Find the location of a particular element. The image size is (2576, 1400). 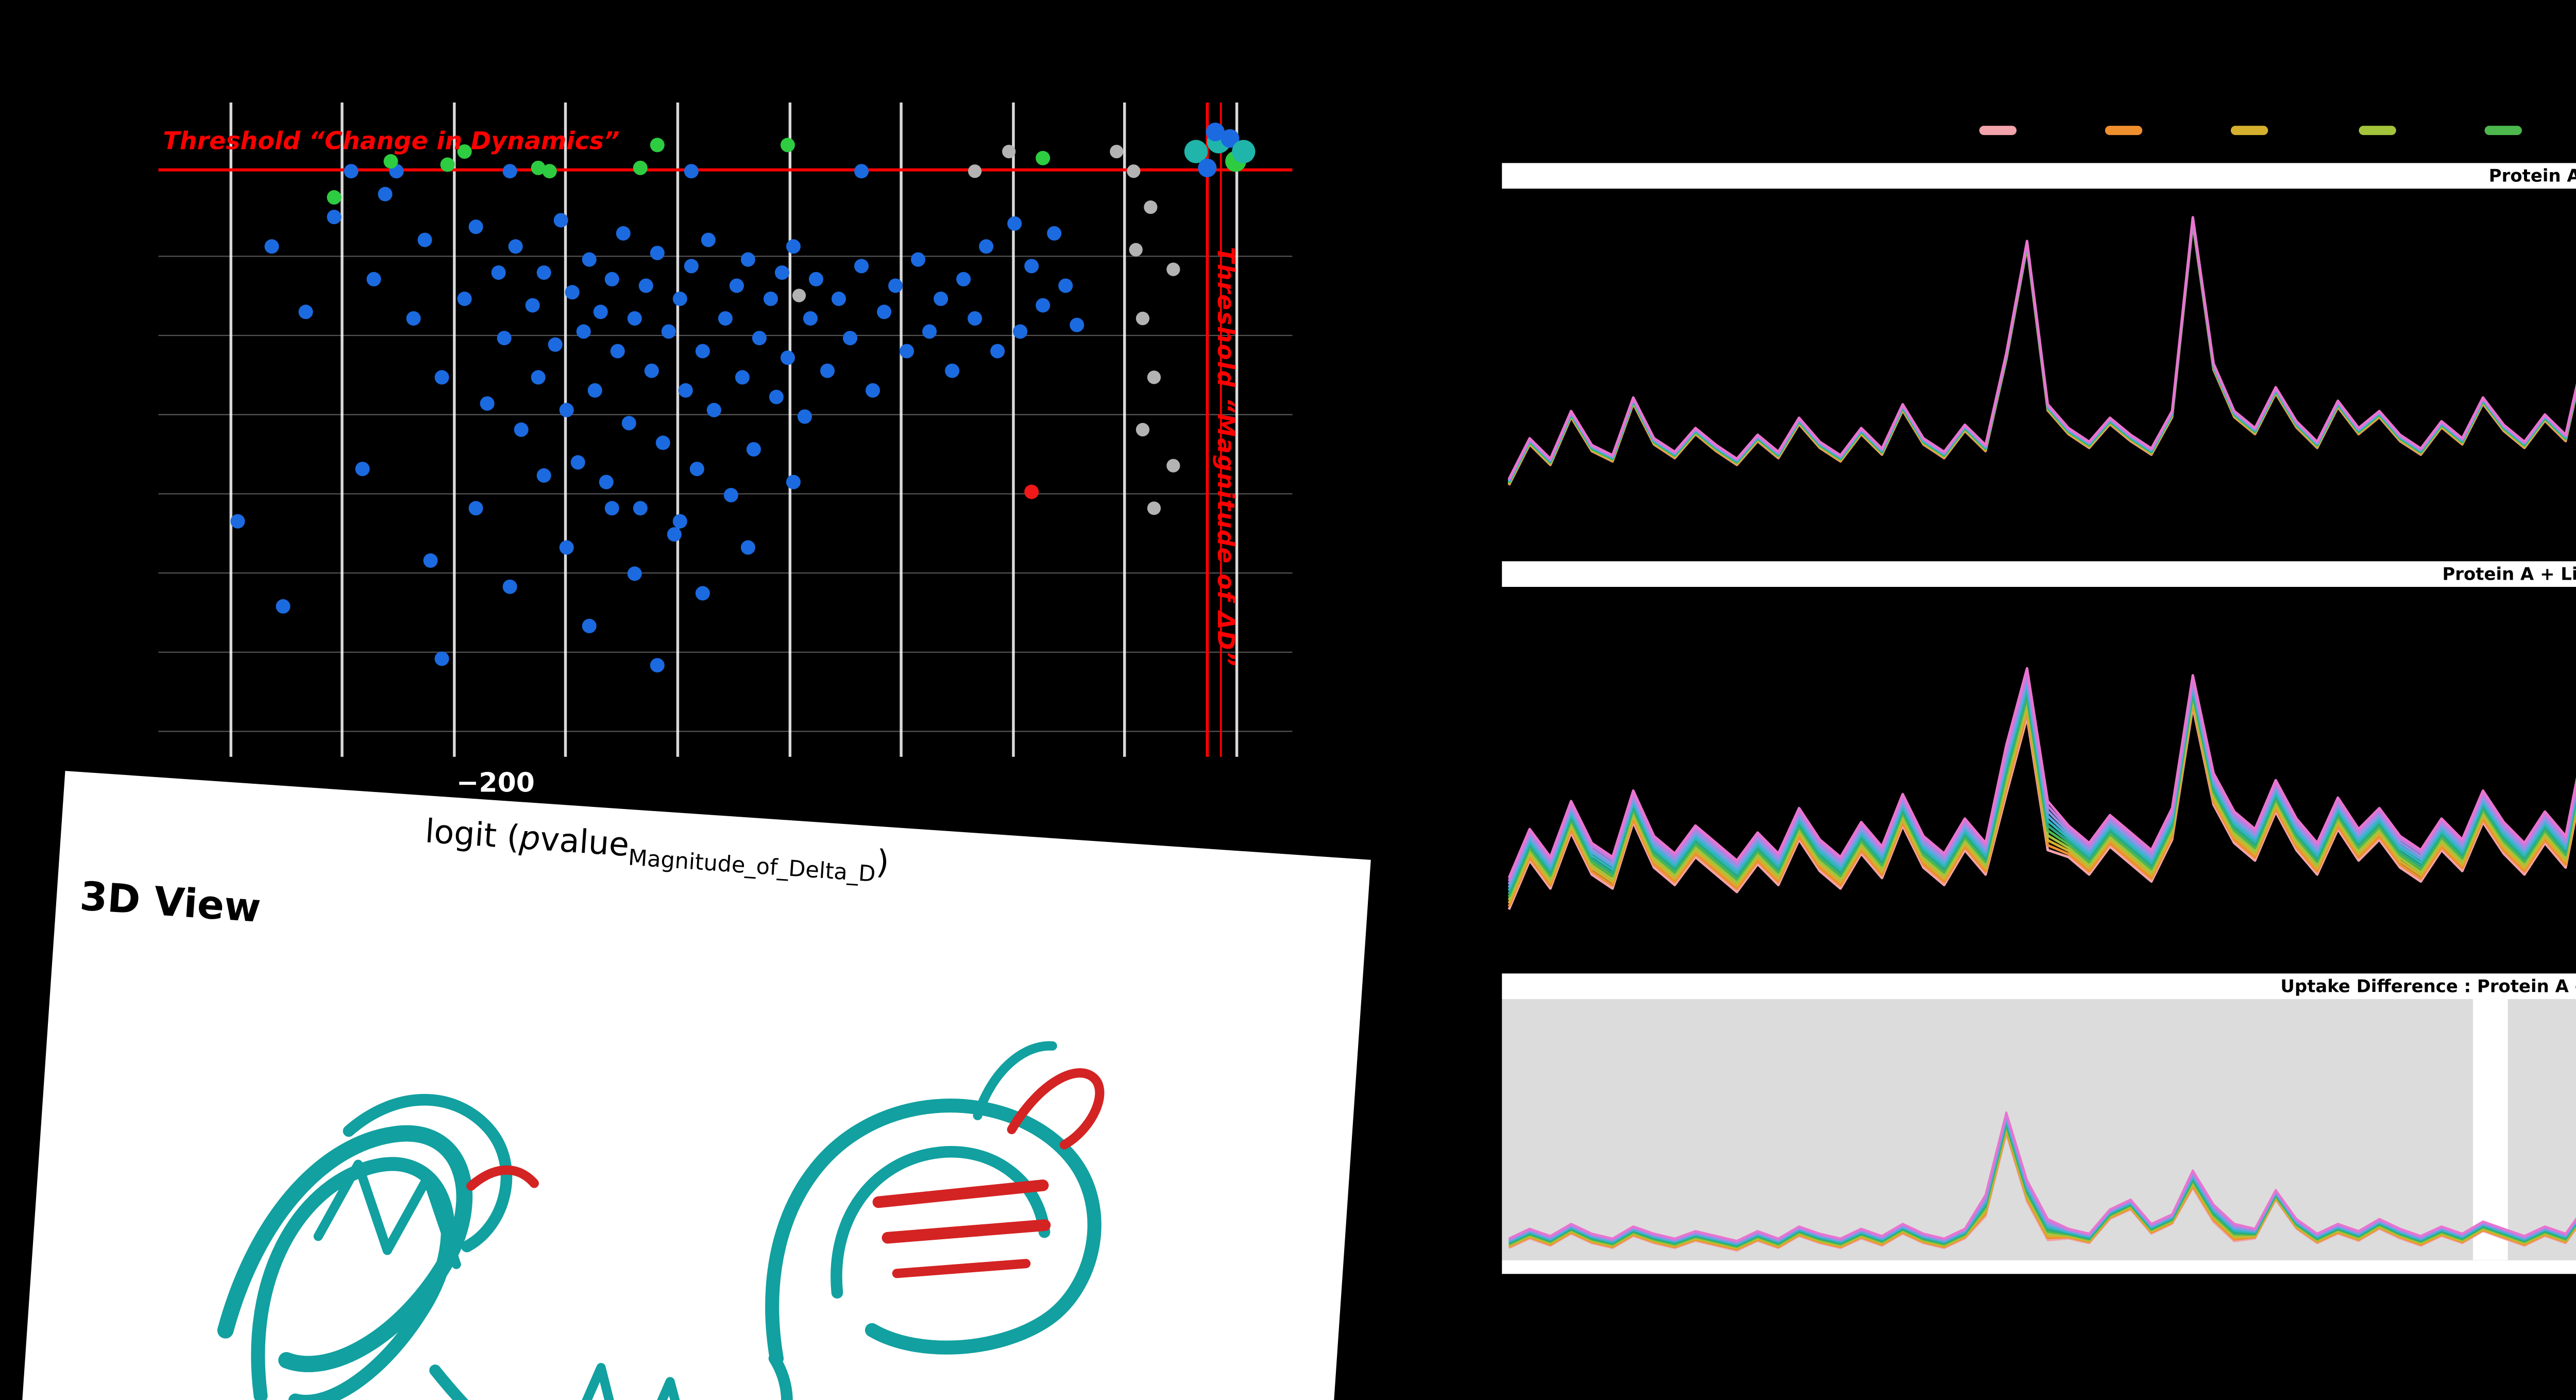

scatter-cluster-top-right is located at coordinates (1220, 149).